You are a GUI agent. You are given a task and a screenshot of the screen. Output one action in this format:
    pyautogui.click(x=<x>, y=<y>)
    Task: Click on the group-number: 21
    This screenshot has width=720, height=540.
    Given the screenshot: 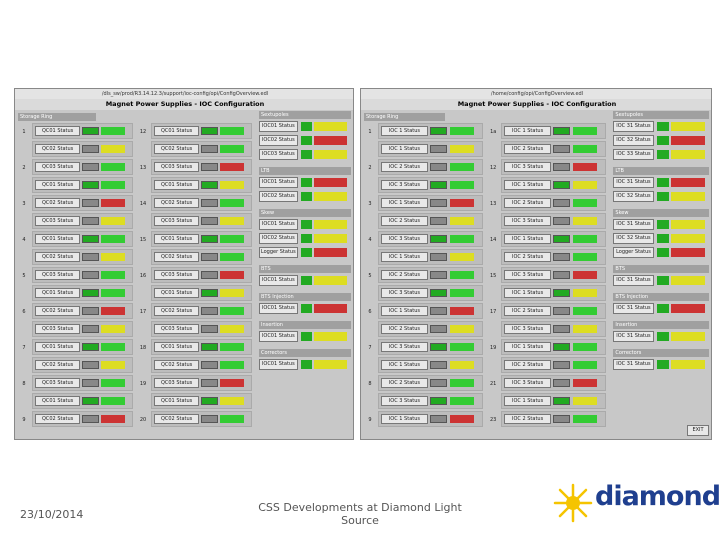 What is the action you would take?
    pyautogui.click(x=493, y=384)
    